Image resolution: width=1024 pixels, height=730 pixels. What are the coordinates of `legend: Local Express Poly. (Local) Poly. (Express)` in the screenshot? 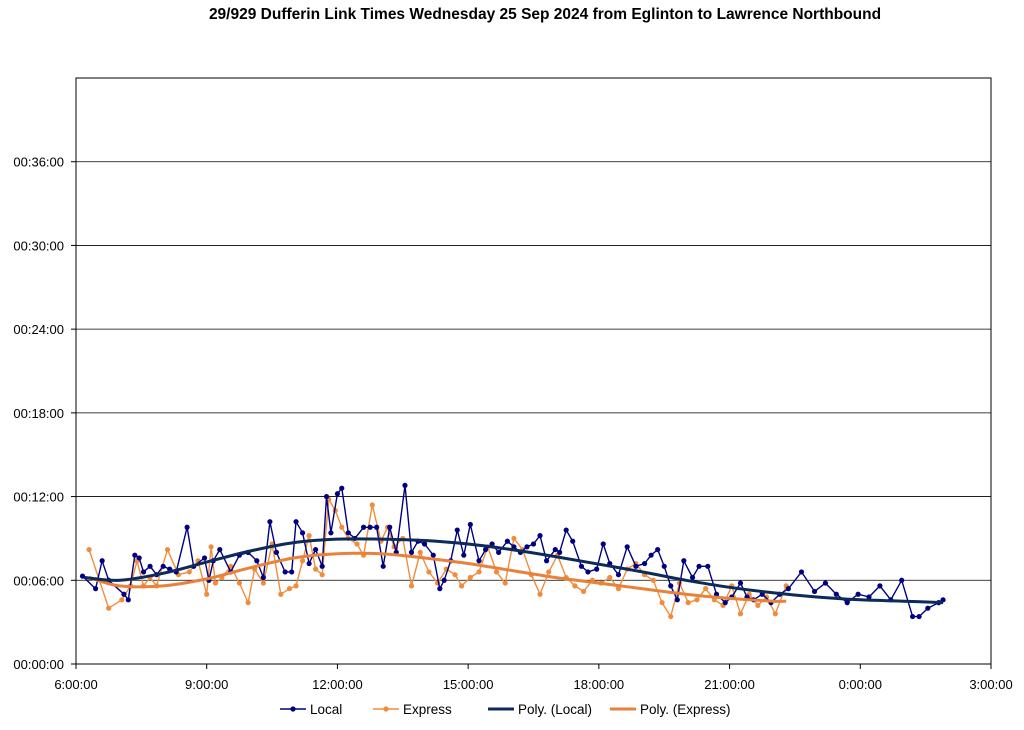 It's located at (505, 709).